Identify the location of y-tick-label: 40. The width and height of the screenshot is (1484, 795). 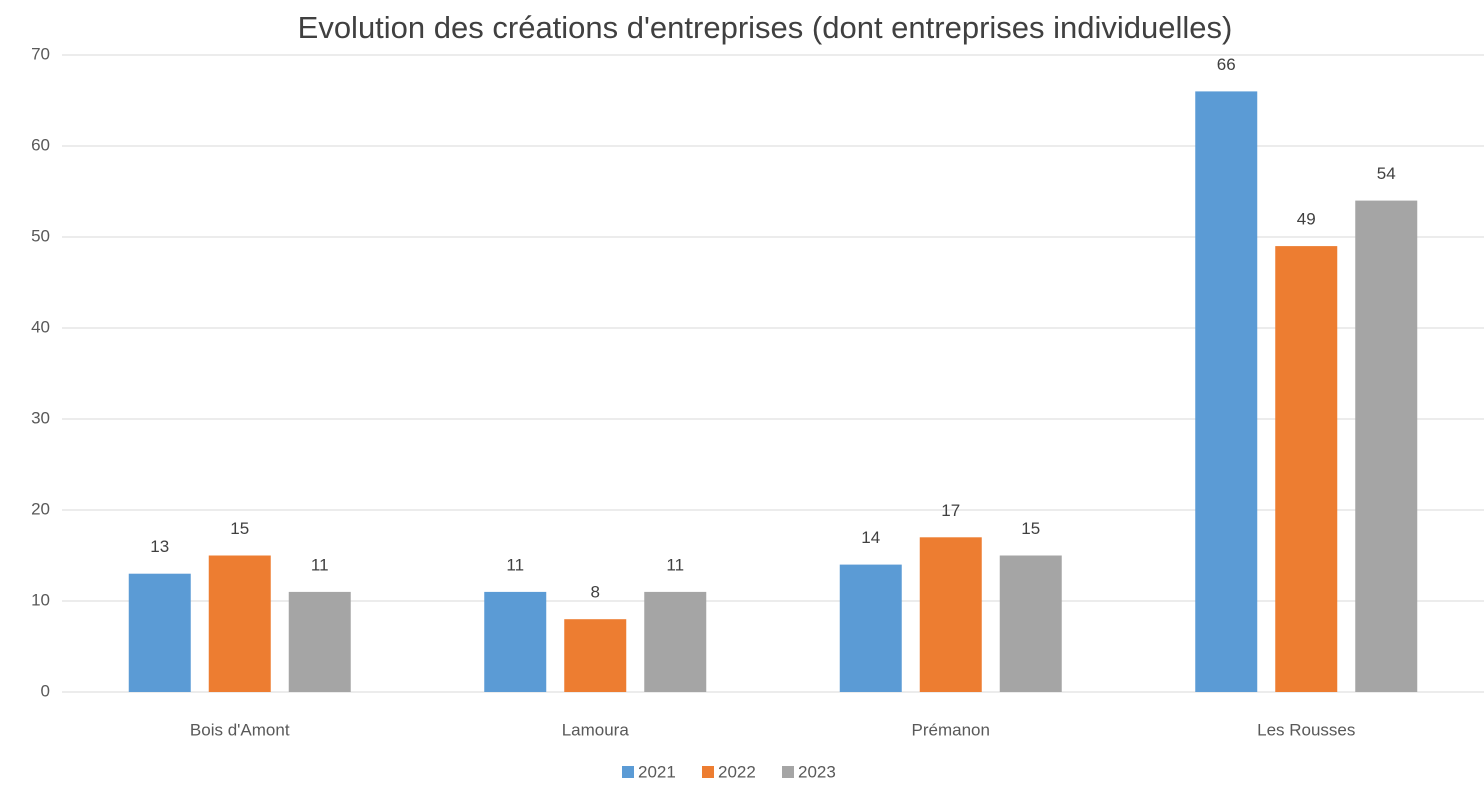
(40, 326).